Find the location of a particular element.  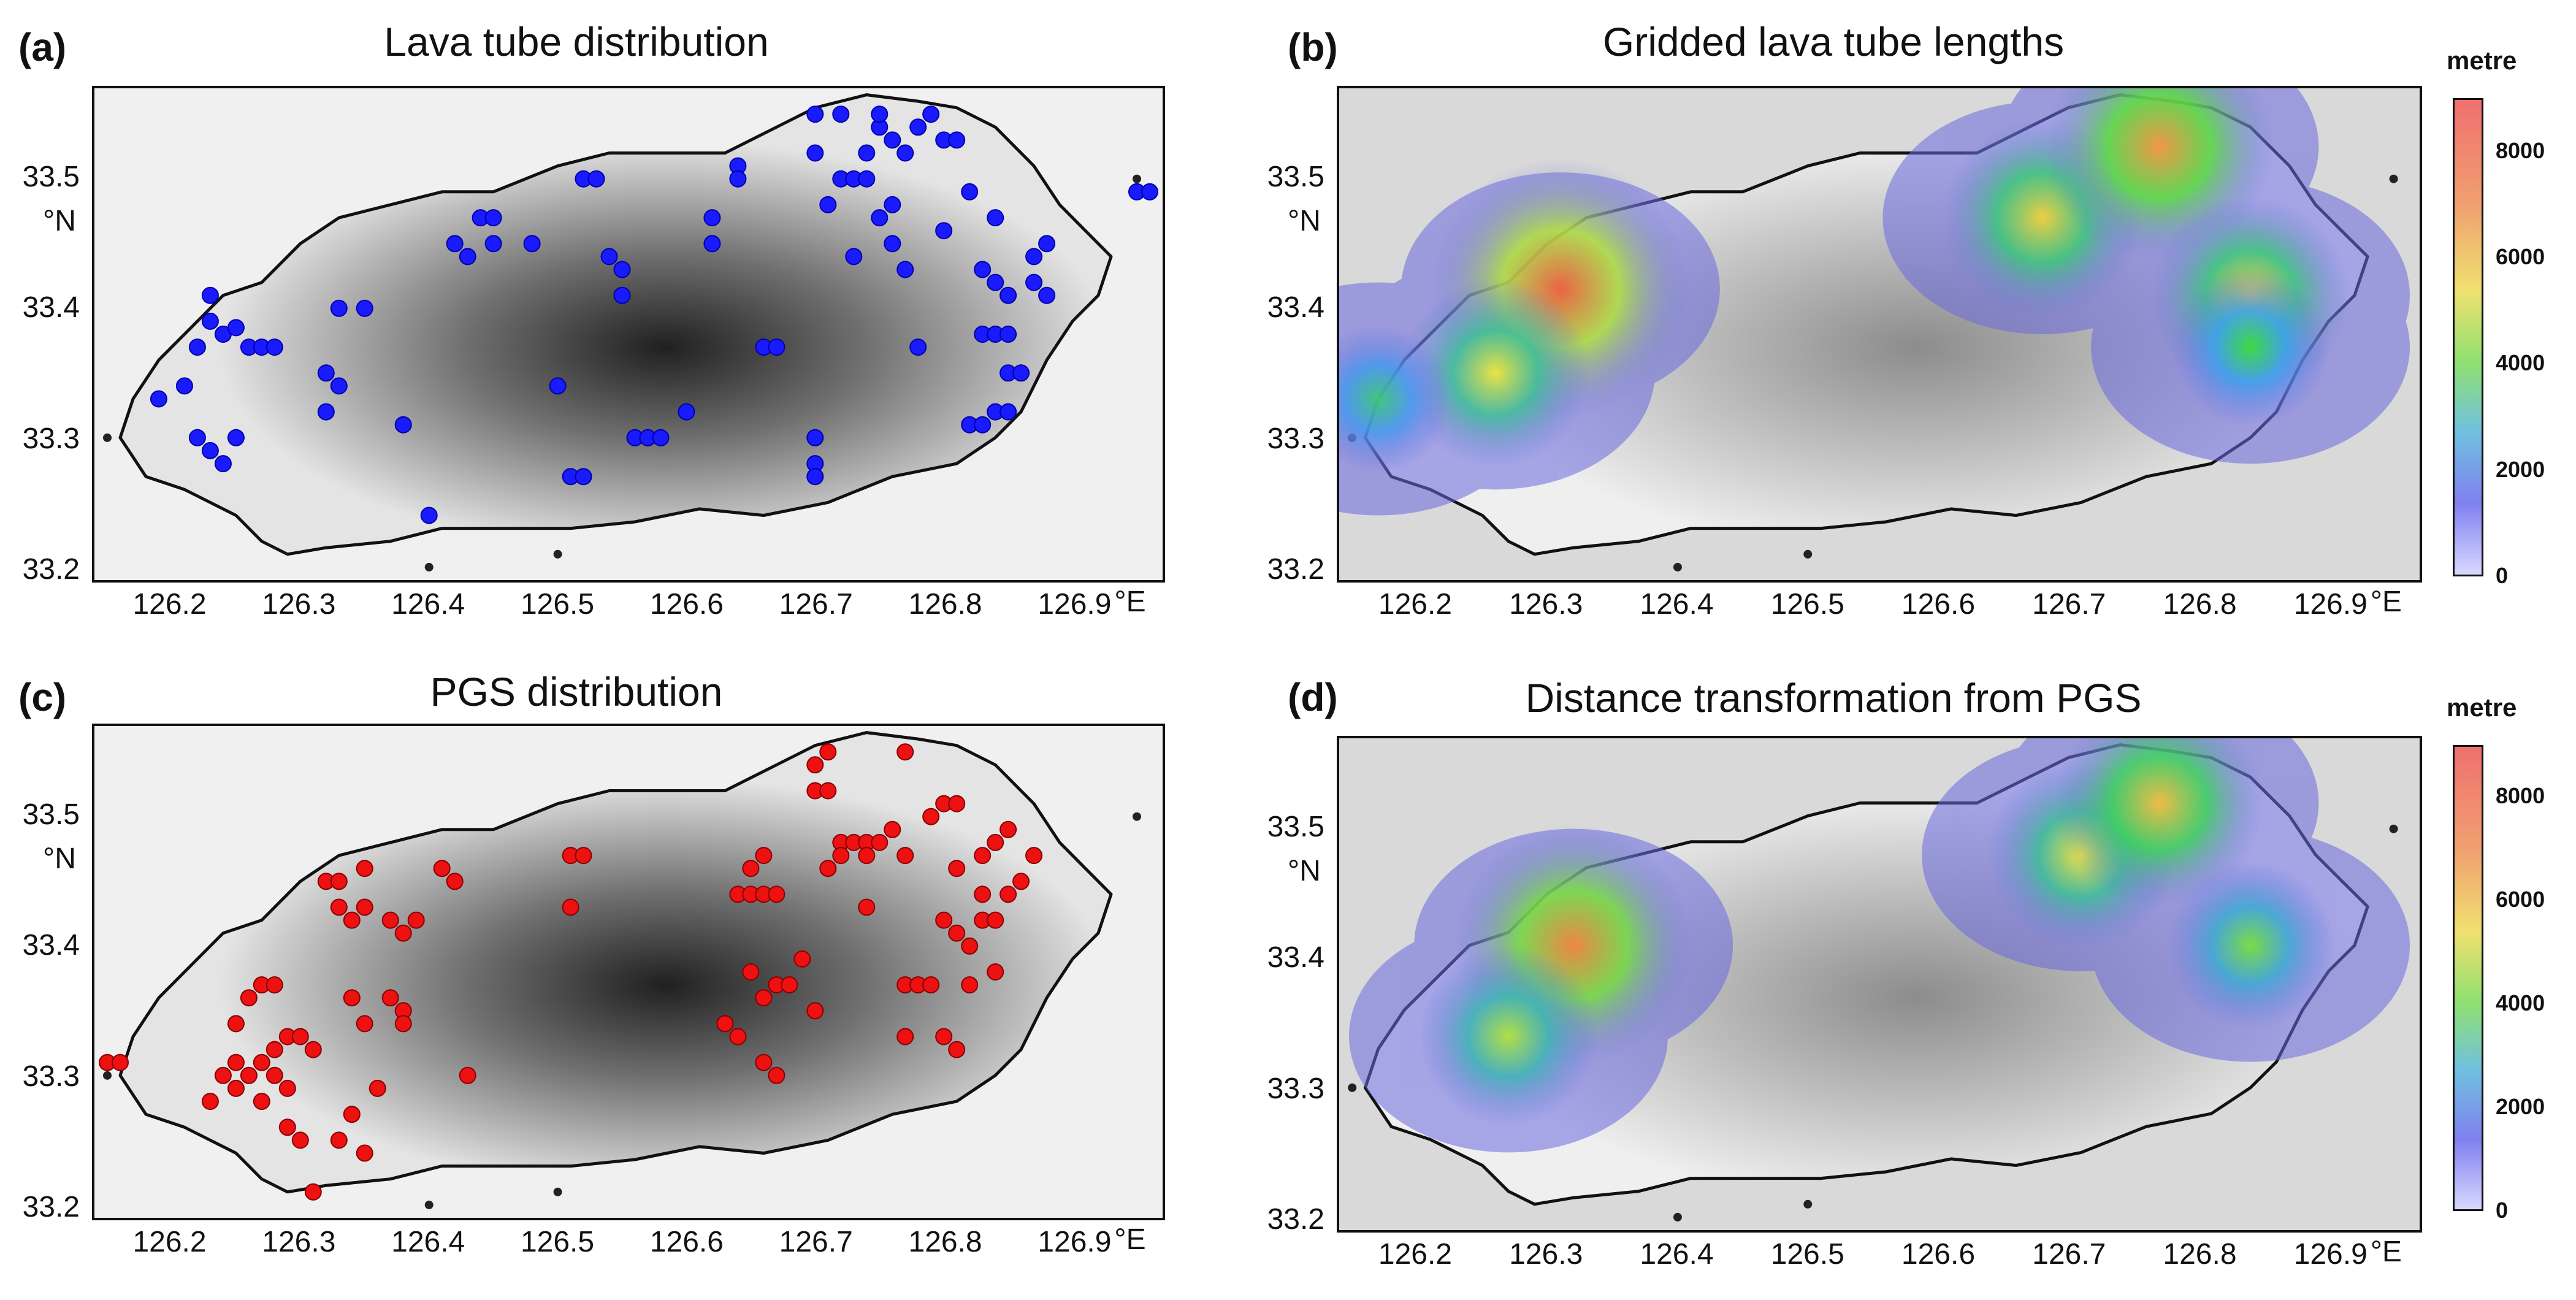

y-tick-label: 33.4 is located at coordinates (51, 945).